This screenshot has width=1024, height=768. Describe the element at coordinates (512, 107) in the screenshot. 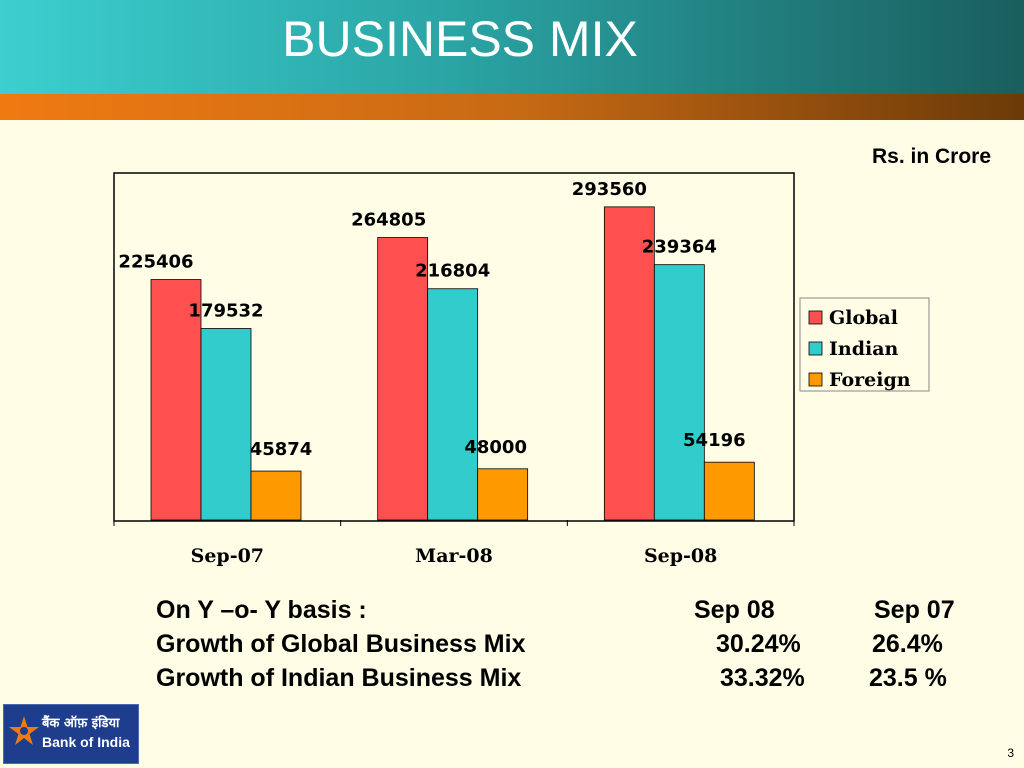

I see `accent-band` at that location.